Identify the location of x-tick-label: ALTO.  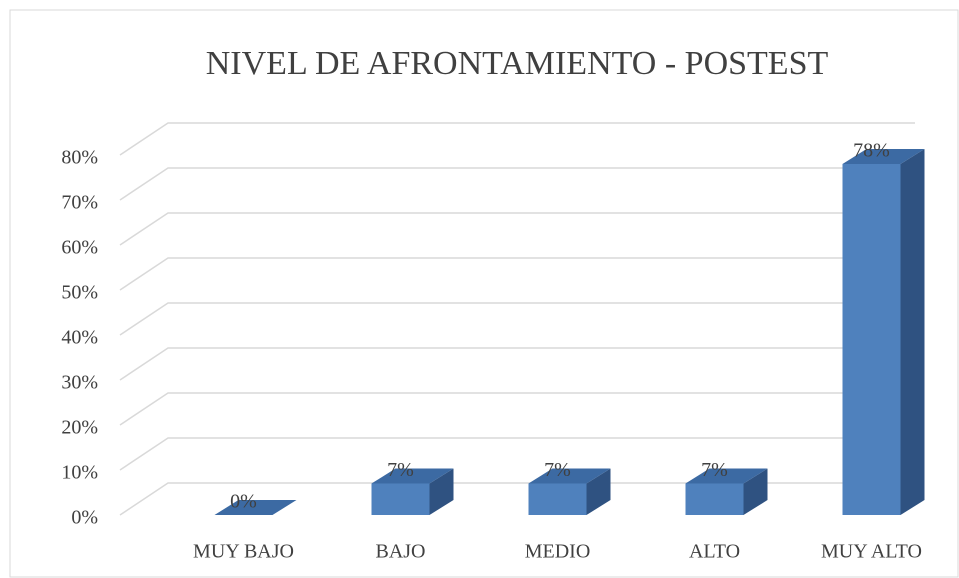
(714, 552).